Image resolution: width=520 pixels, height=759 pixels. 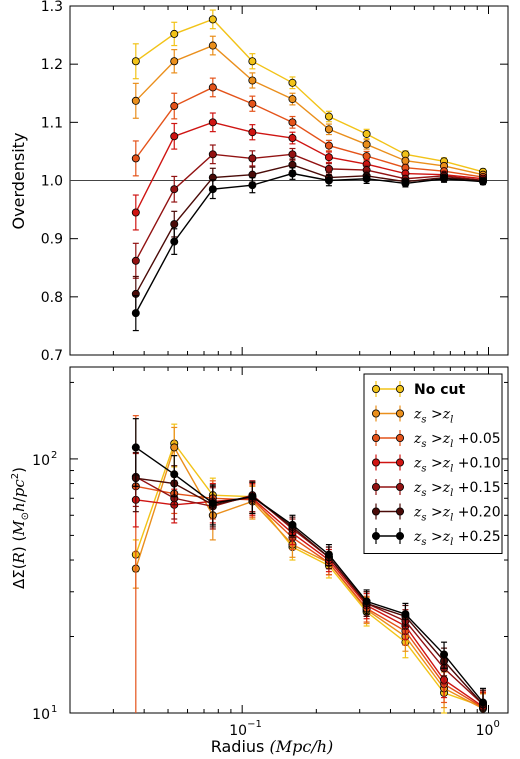 I want to click on legend-label-part: +0.10, so click(x=476, y=464).